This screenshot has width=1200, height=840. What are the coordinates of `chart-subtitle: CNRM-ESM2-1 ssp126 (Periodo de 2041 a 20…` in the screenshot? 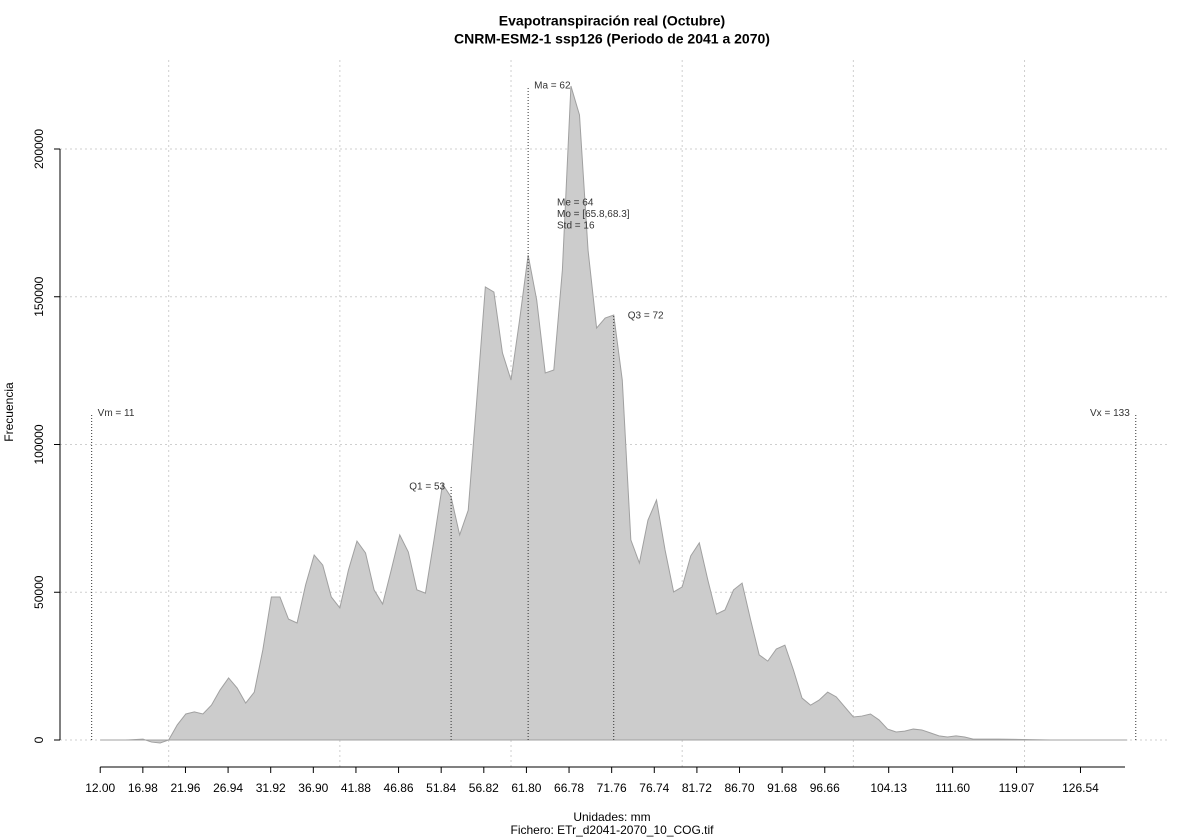 It's located at (612, 39).